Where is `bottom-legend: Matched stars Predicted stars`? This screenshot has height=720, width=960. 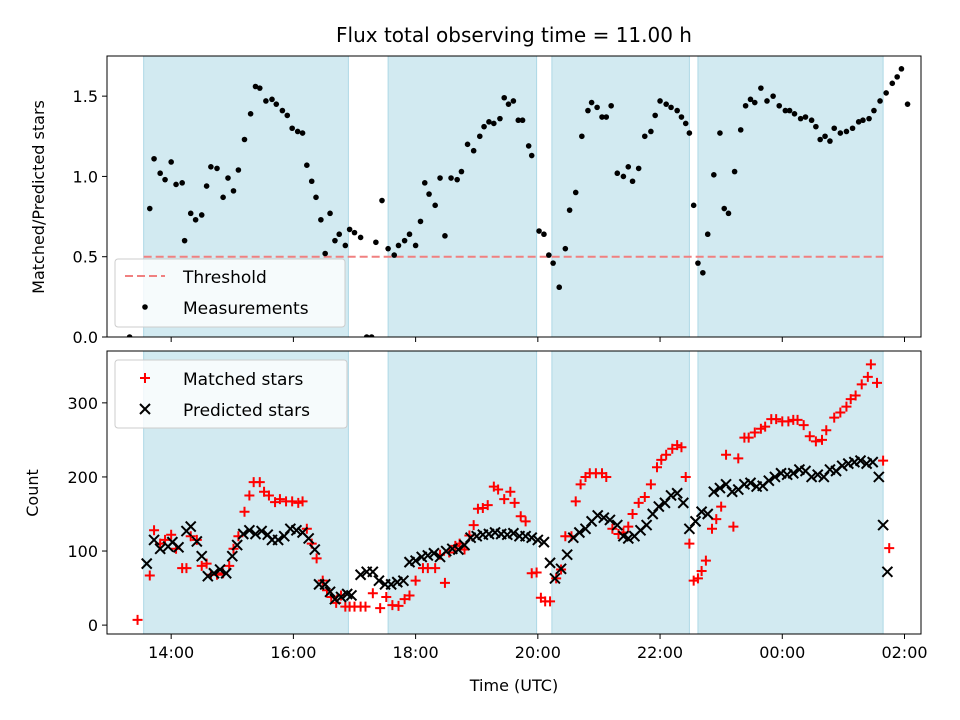 bottom-legend: Matched stars Predicted stars is located at coordinates (231, 394).